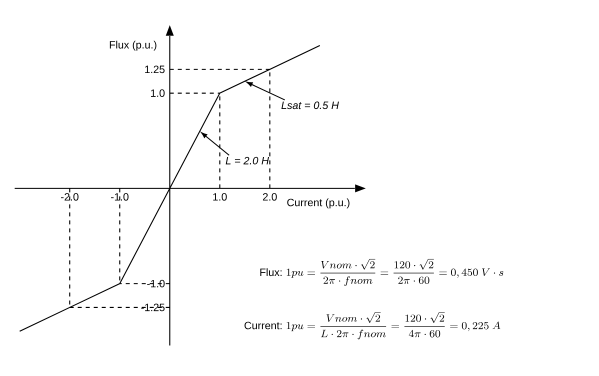  Describe the element at coordinates (155, 69) in the screenshot. I see `y-tick-label: 1.25` at that location.